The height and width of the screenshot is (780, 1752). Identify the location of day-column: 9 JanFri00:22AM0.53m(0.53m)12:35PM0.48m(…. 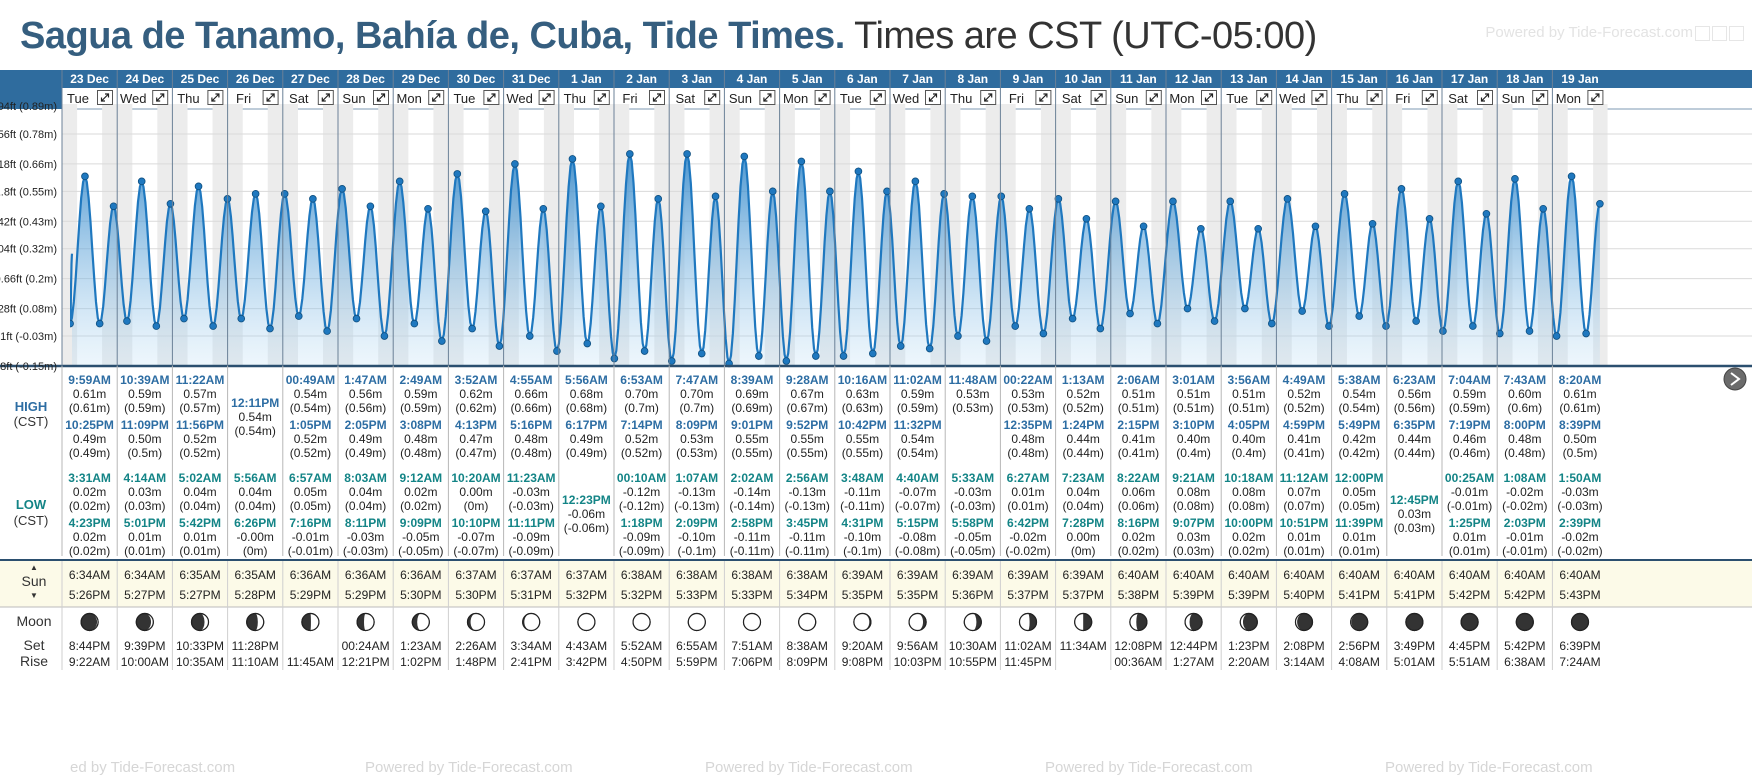
(1026, 370).